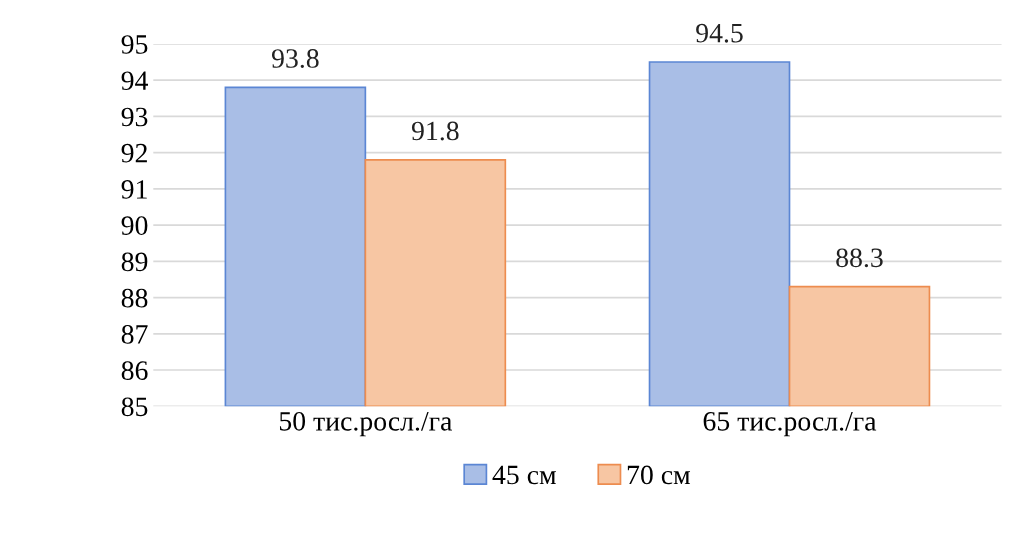 The image size is (1022, 549). Describe the element at coordinates (134, 81) in the screenshot. I see `y-tick-label: 94` at that location.